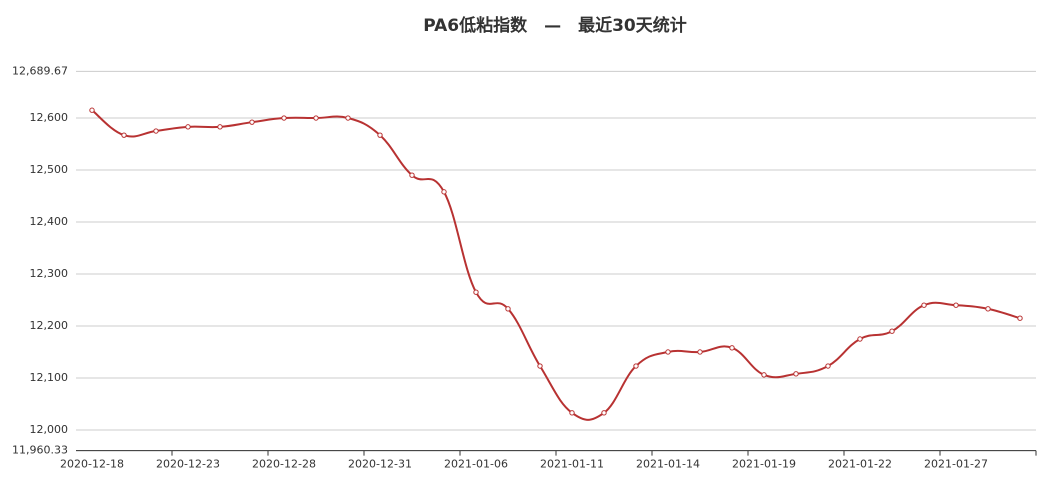 Image resolution: width=1051 pixels, height=490 pixels. I want to click on y-tick-label: 11,960.33, so click(40, 450).